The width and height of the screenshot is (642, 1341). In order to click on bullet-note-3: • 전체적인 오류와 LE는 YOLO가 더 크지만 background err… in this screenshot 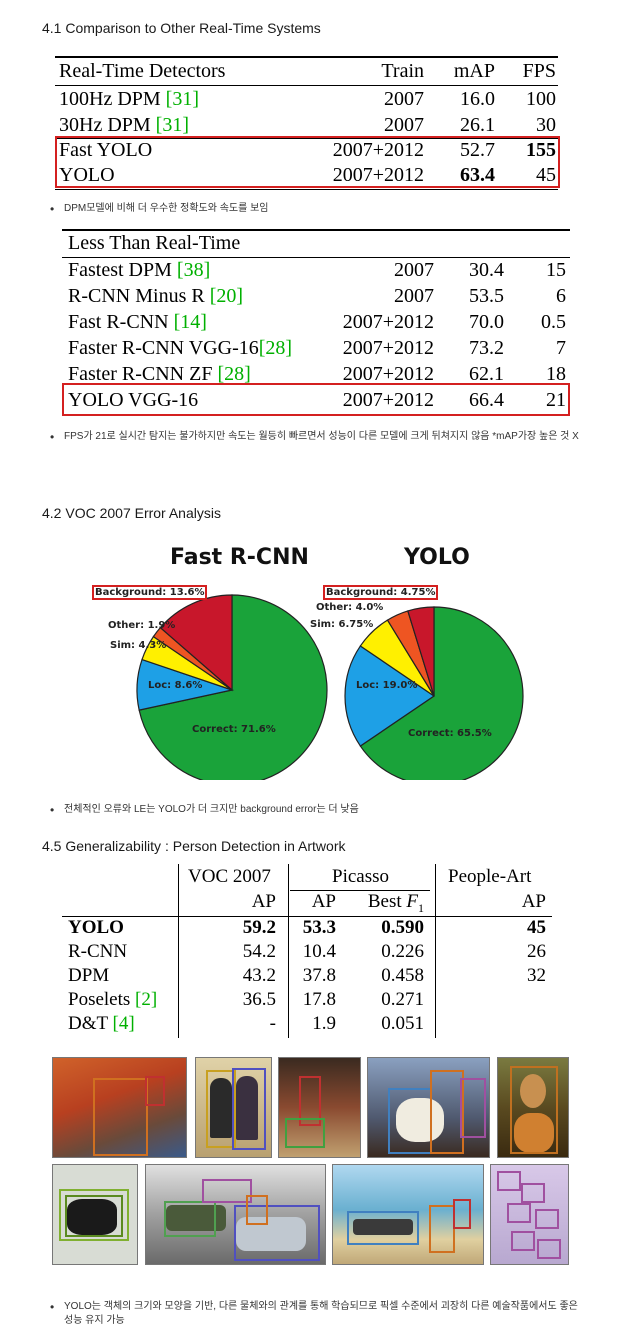, I will do `click(204, 810)`.